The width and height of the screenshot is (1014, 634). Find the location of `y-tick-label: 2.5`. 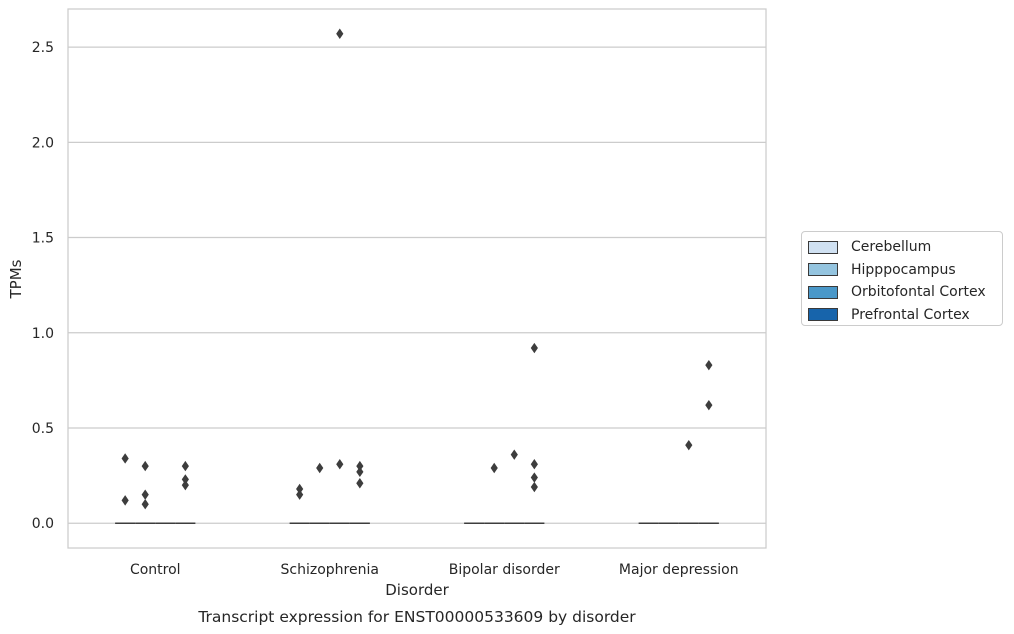

y-tick-label: 2.5 is located at coordinates (43, 48).